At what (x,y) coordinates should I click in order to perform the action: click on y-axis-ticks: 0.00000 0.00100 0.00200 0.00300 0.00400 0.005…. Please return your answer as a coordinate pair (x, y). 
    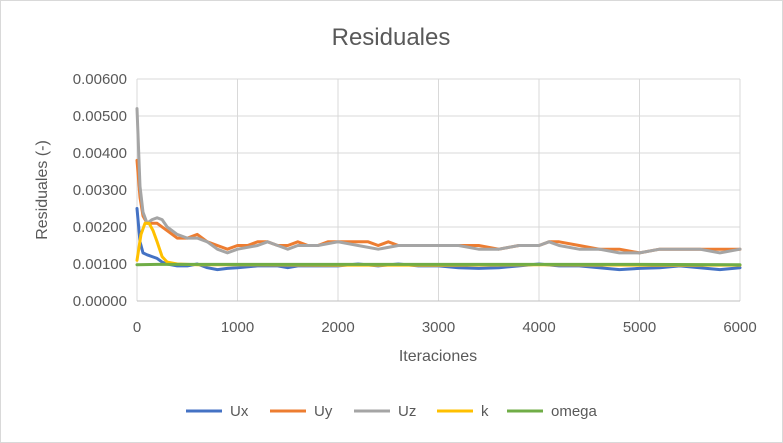
    Looking at the image, I should click on (100, 190).